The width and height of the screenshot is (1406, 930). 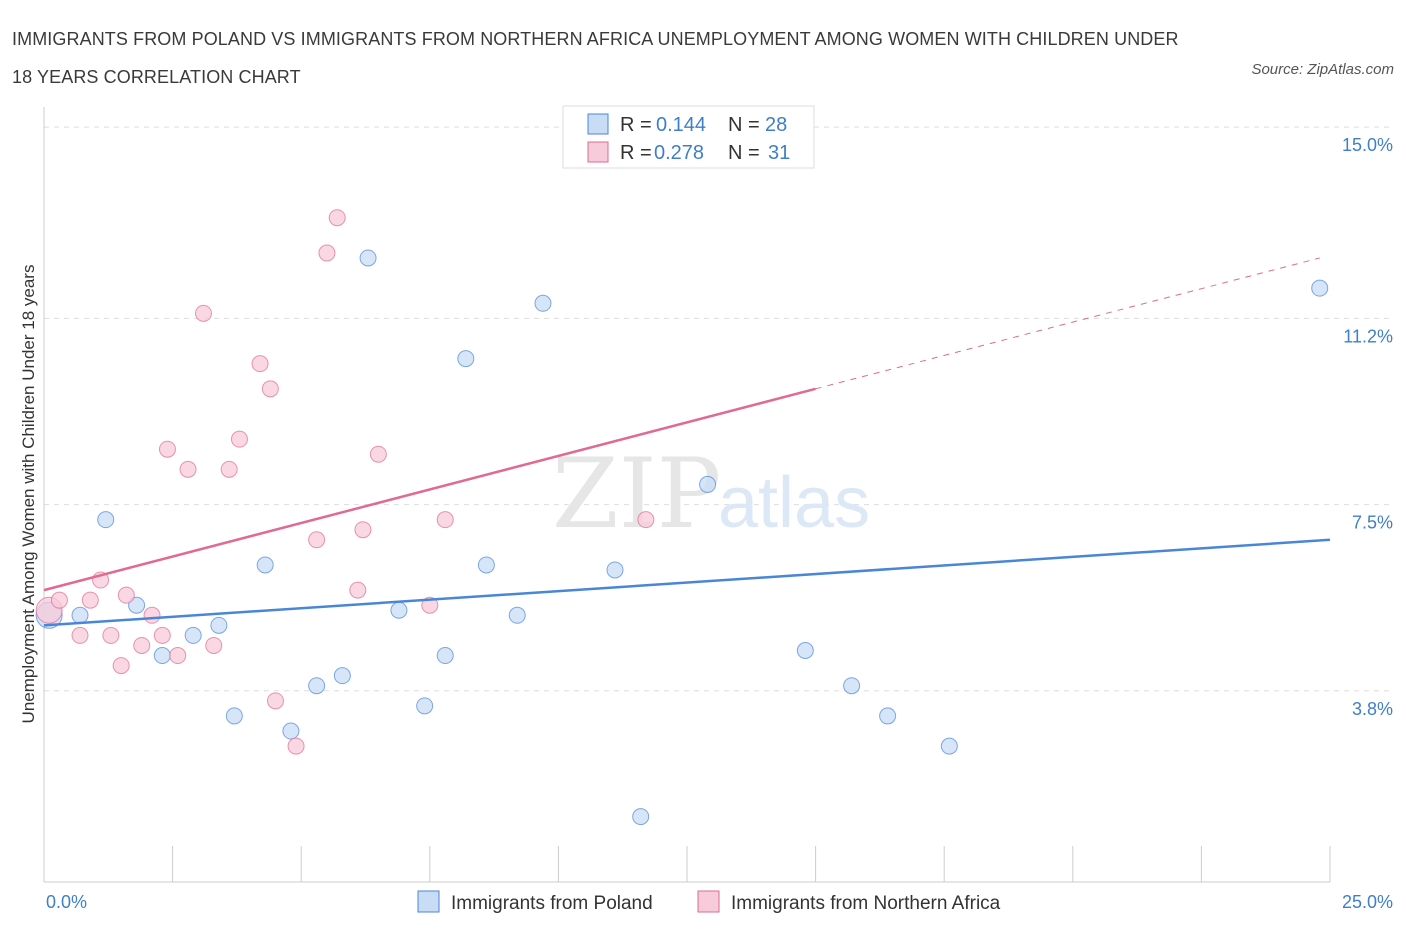 I want to click on legend-n-value-africa: 31, so click(x=779, y=153).